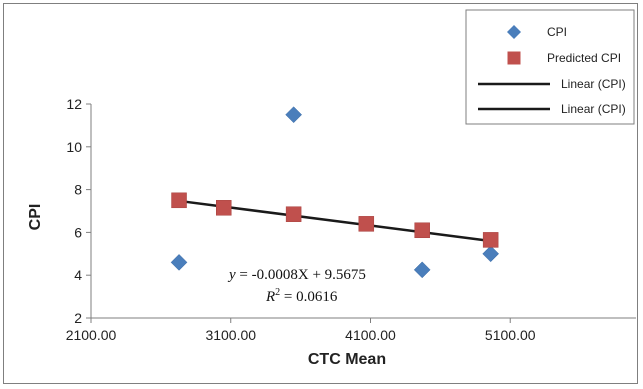 Image resolution: width=643 pixels, height=389 pixels. Describe the element at coordinates (78, 232) in the screenshot. I see `y-tick-label: 6` at that location.